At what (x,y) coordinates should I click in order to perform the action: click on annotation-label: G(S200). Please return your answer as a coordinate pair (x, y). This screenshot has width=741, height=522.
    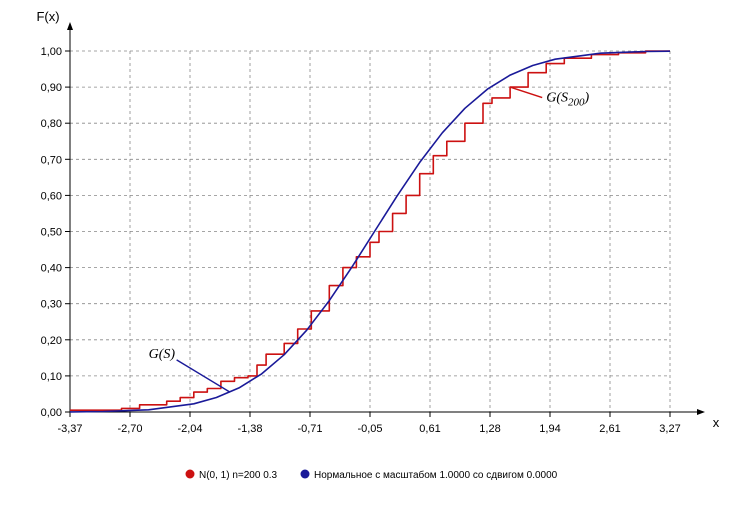
    Looking at the image, I should click on (567, 100).